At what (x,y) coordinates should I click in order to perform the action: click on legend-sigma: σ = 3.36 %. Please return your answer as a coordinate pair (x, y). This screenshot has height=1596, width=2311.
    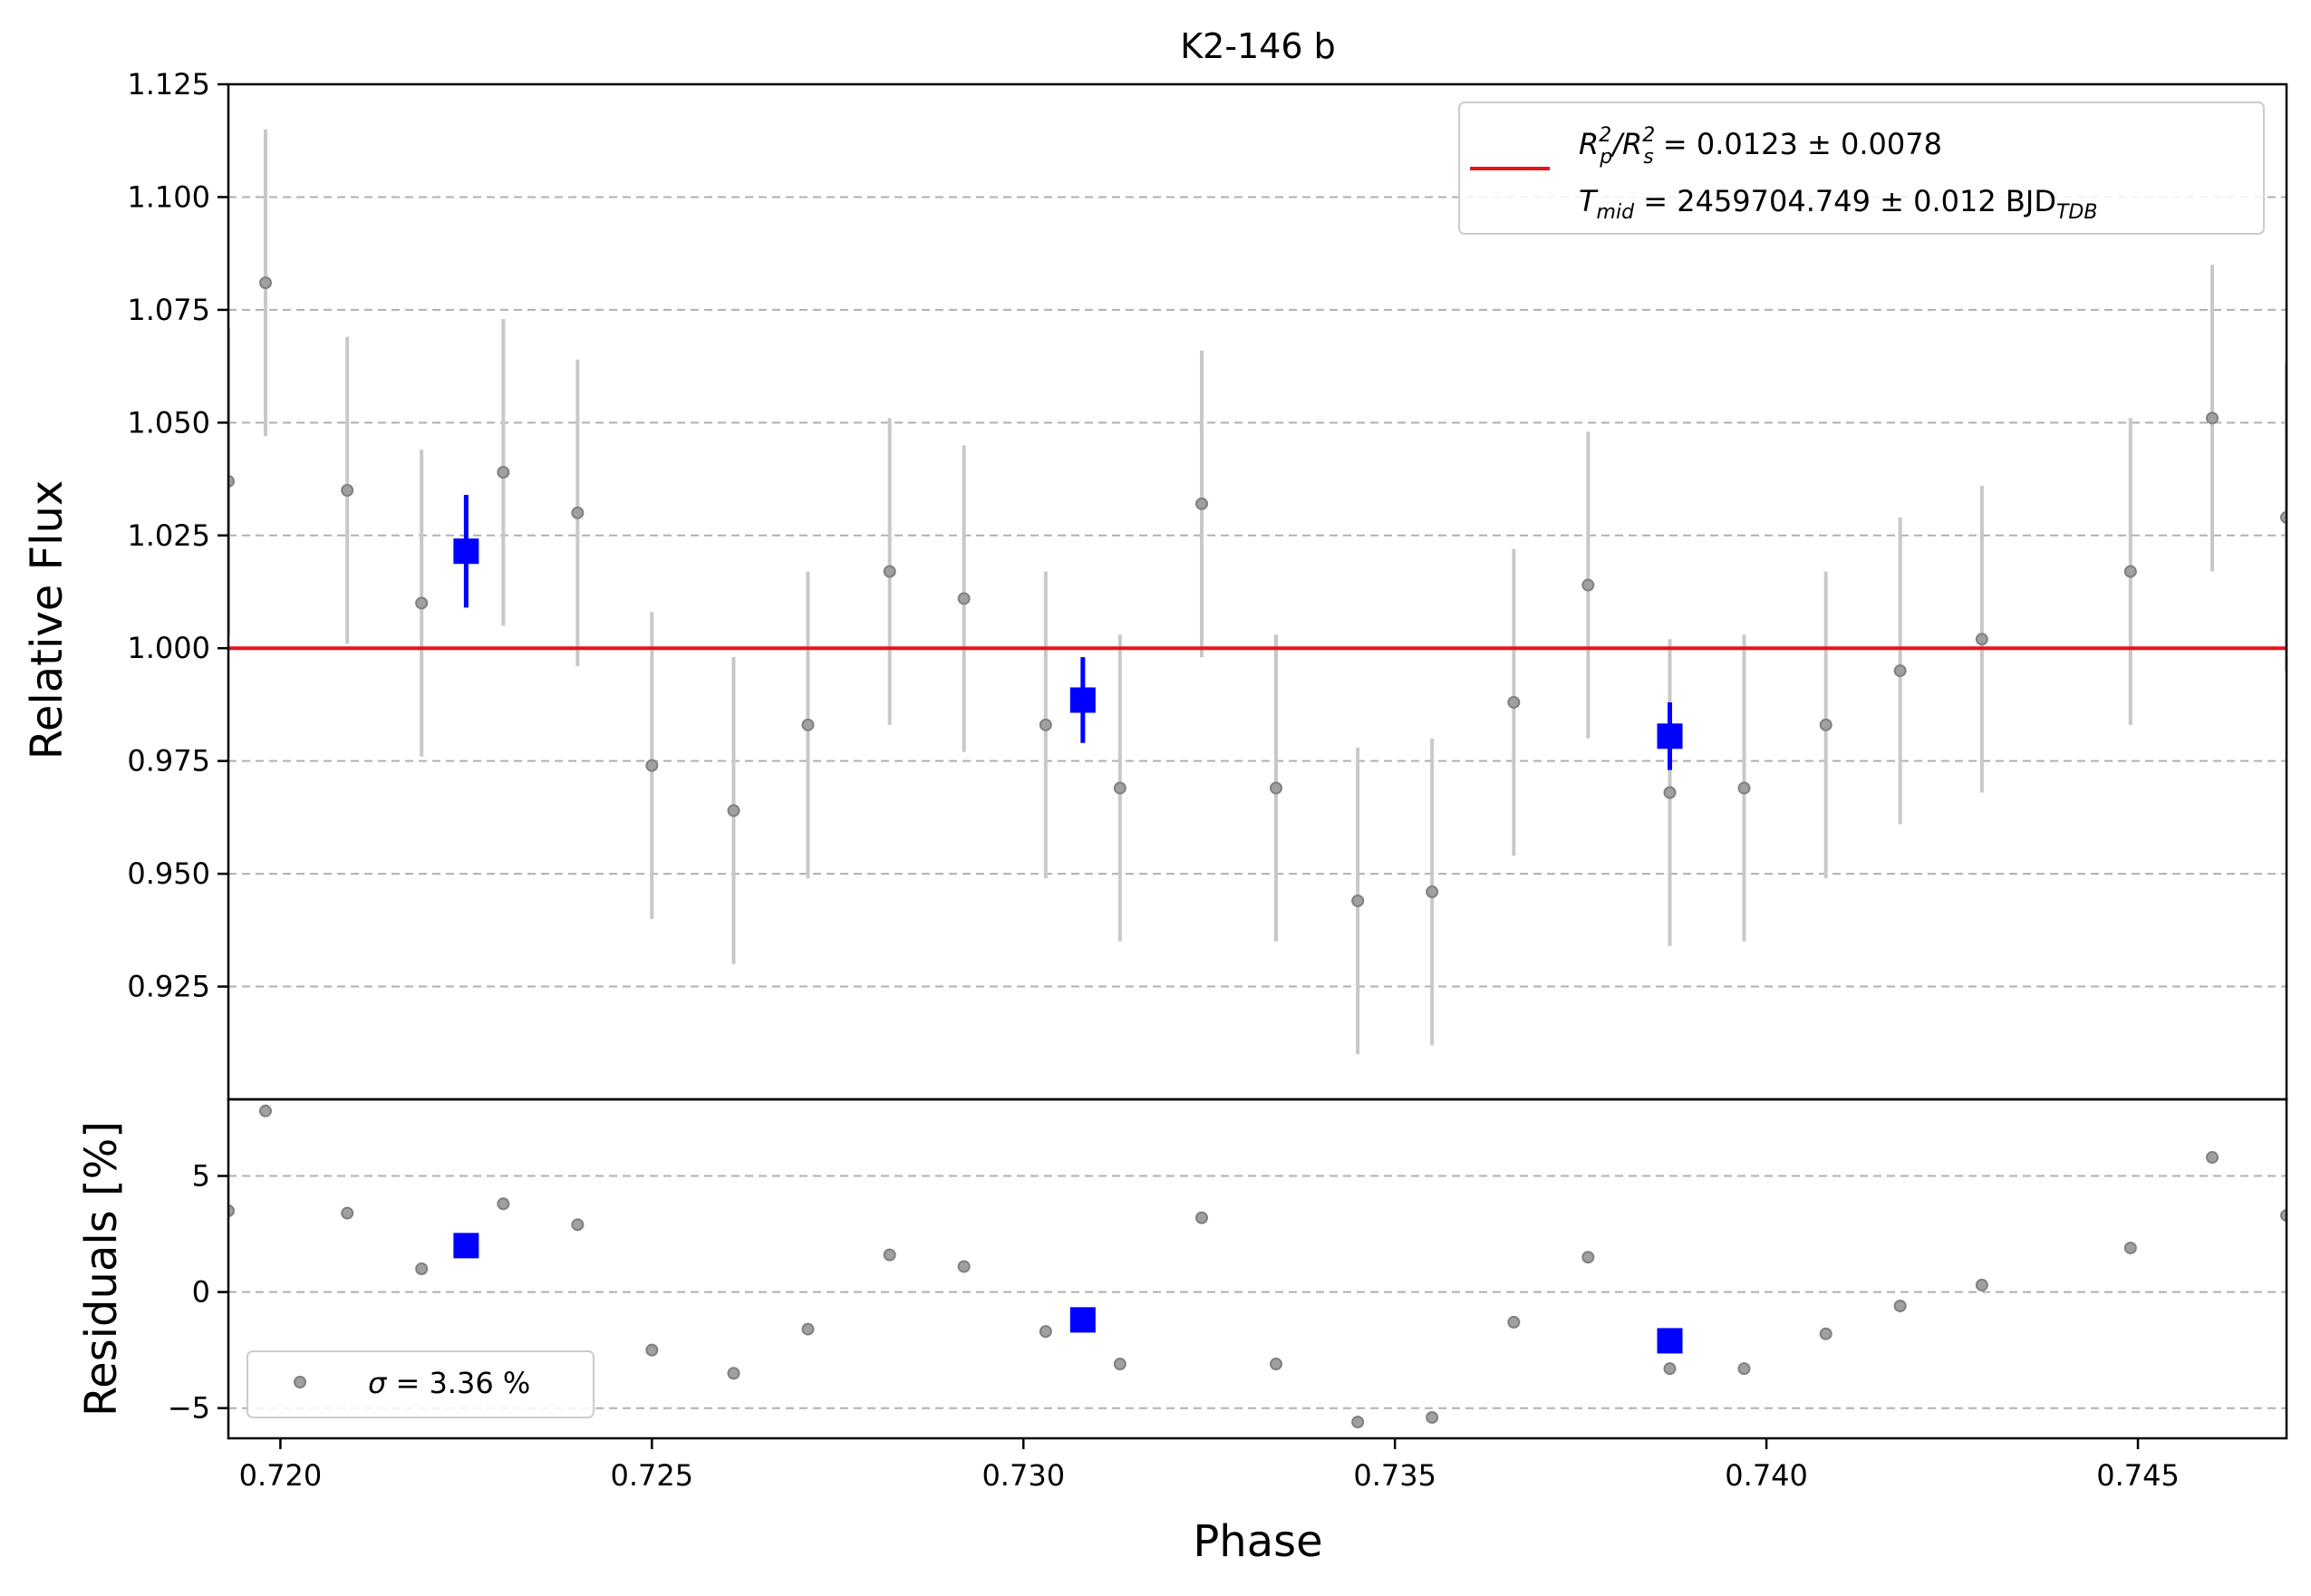
    Looking at the image, I should click on (449, 1383).